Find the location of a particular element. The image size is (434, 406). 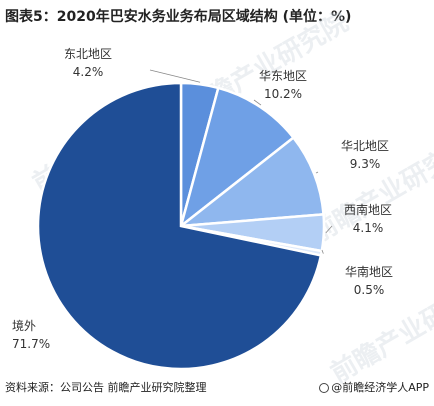

slice-value-label: 4.2% is located at coordinates (88, 72).